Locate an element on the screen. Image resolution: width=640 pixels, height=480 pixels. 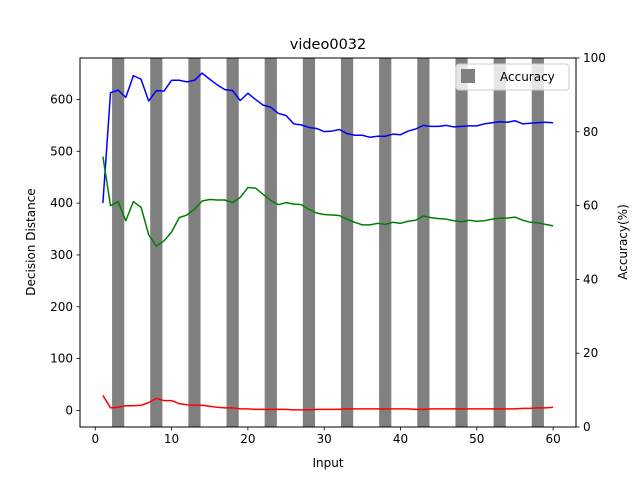
y2-tick-label: 40 is located at coordinates (590, 279).